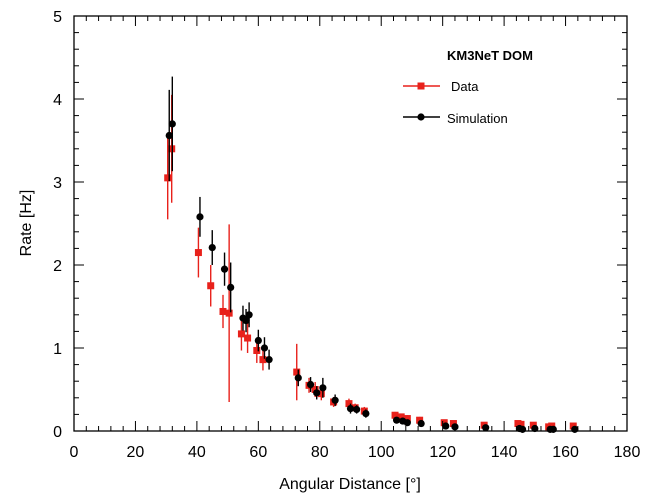 The width and height of the screenshot is (651, 495). Describe the element at coordinates (381, 452) in the screenshot. I see `x-tick-label: 100` at that location.